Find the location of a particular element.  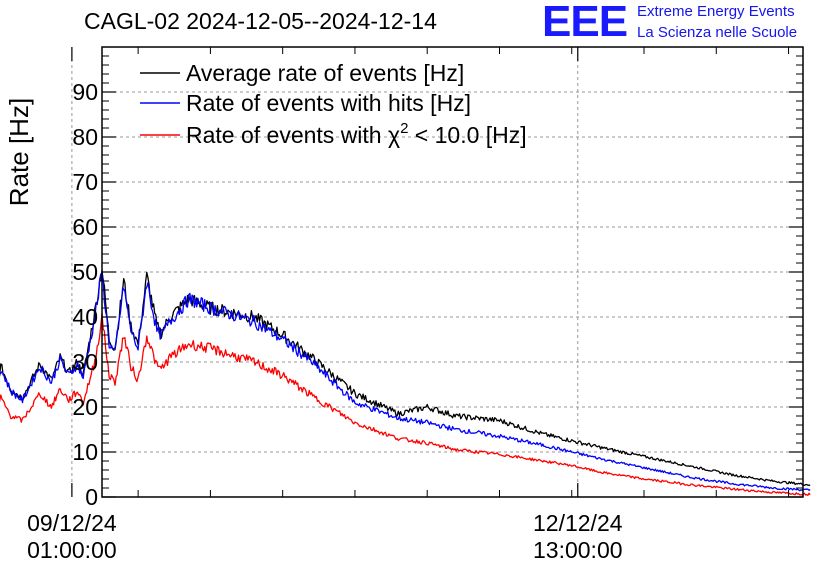

x-tick-label-date: 09/12/24 is located at coordinates (72, 523).